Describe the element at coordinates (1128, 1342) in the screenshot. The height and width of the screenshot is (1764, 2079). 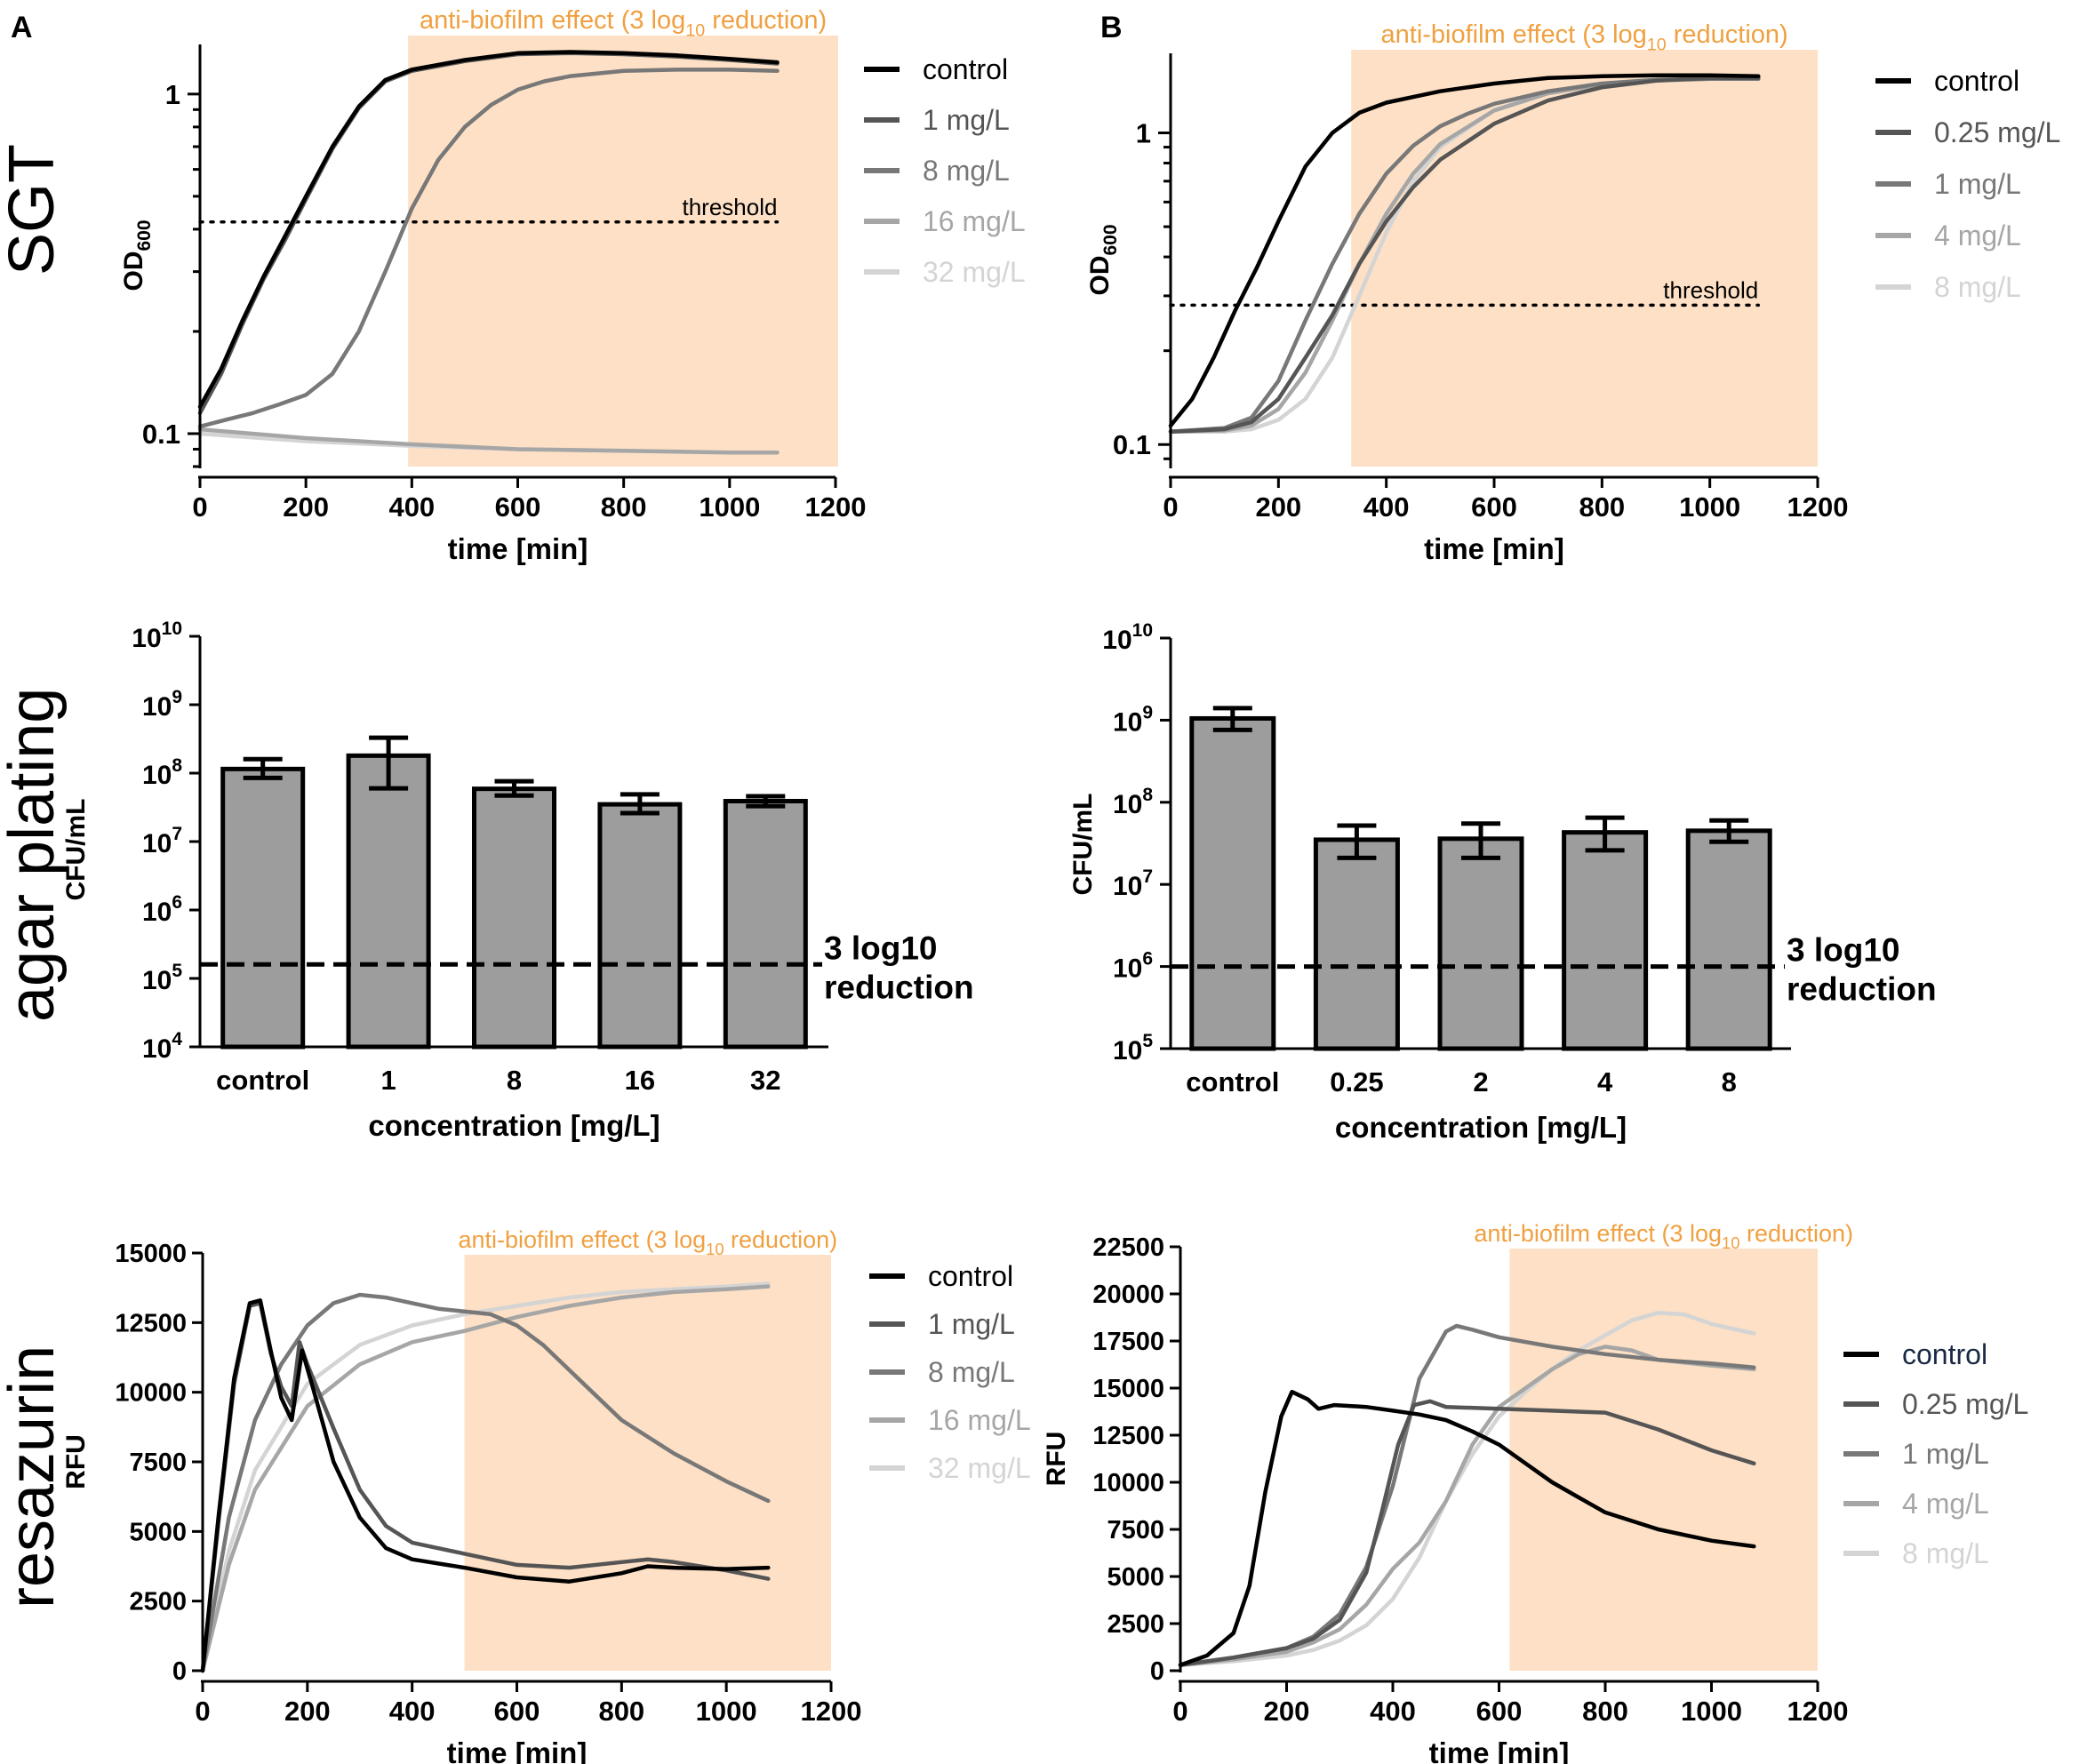
I see `y-tick-label: 17500` at that location.